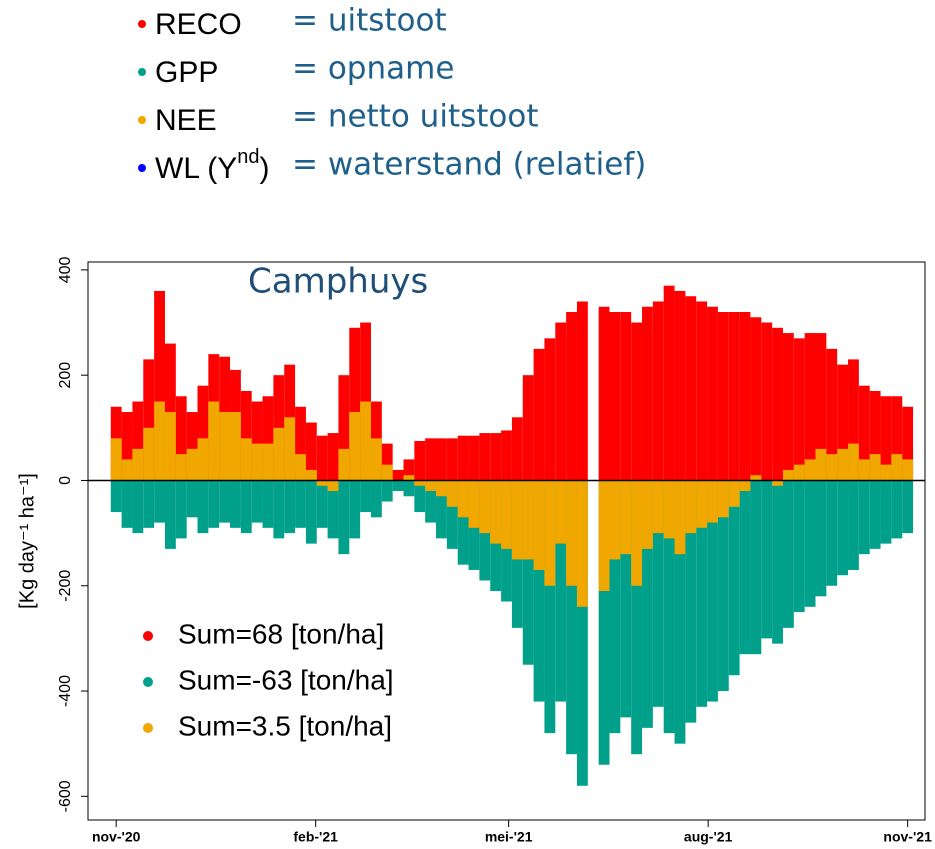  What do you see at coordinates (148, 728) in the screenshot?
I see `legend-marker` at bounding box center [148, 728].